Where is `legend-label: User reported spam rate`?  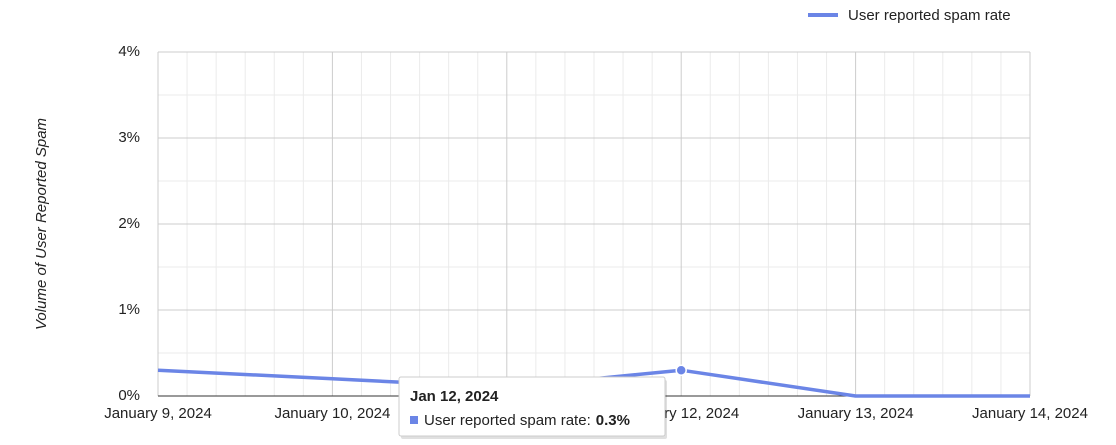 legend-label: User reported spam rate is located at coordinates (929, 15).